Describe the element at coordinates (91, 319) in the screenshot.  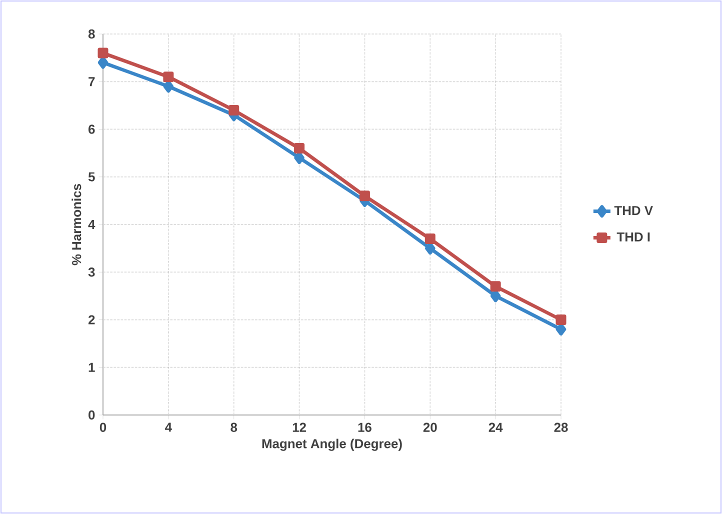
I see `y-tick-label: 2` at that location.